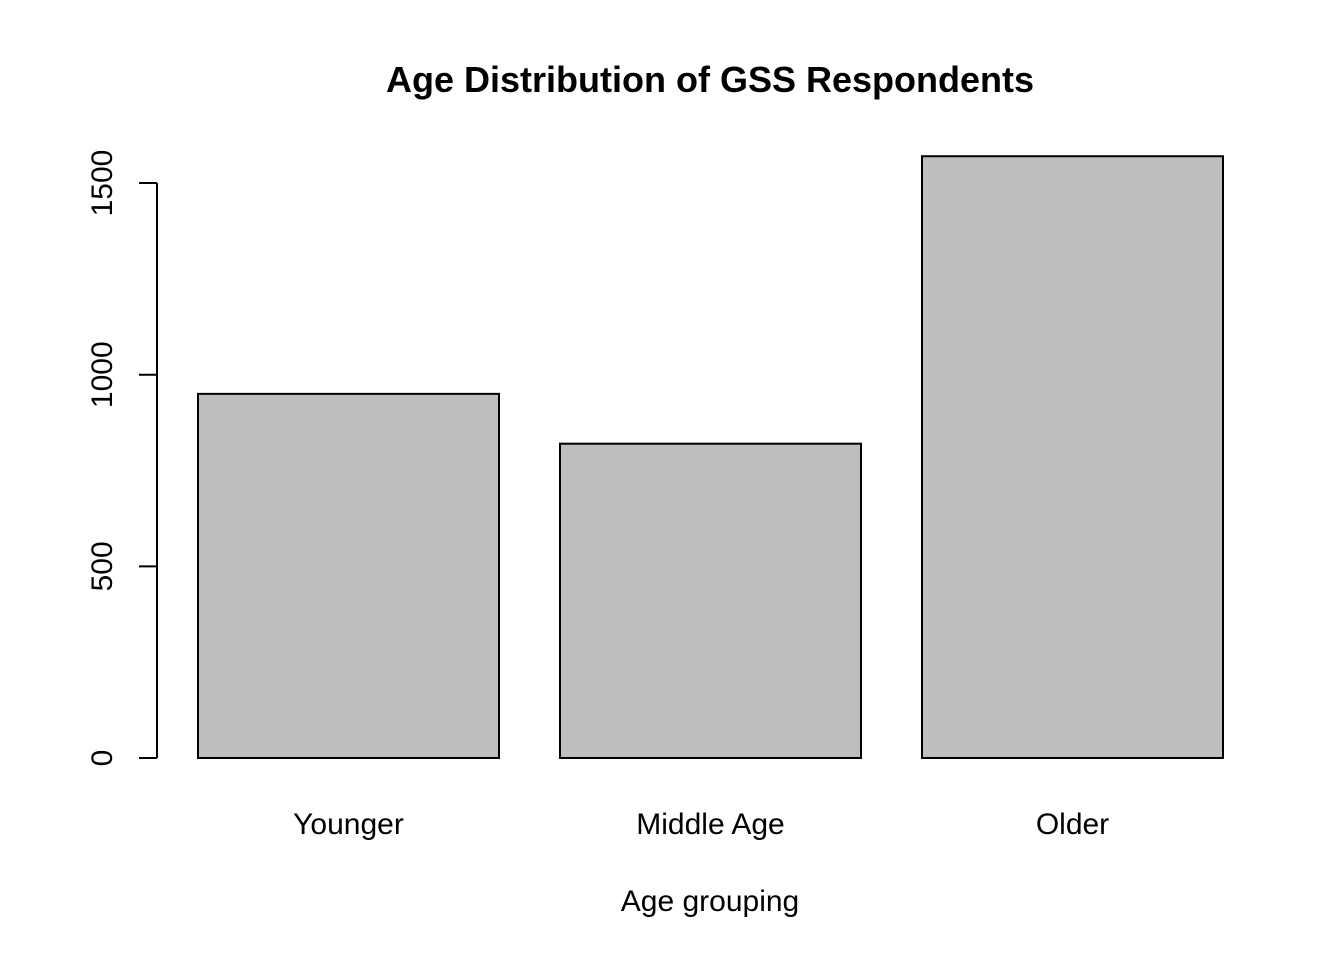 Image resolution: width=1344 pixels, height=960 pixels. I want to click on bar-middle-age, so click(710, 600).